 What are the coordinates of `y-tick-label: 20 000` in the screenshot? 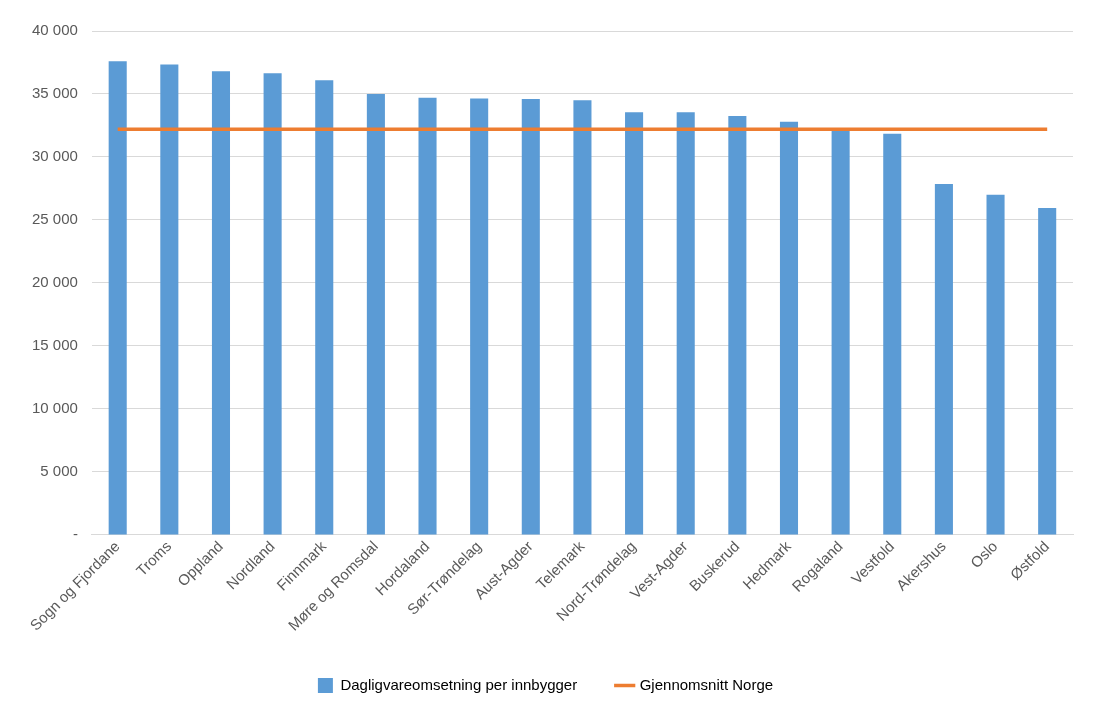 It's located at (54, 282).